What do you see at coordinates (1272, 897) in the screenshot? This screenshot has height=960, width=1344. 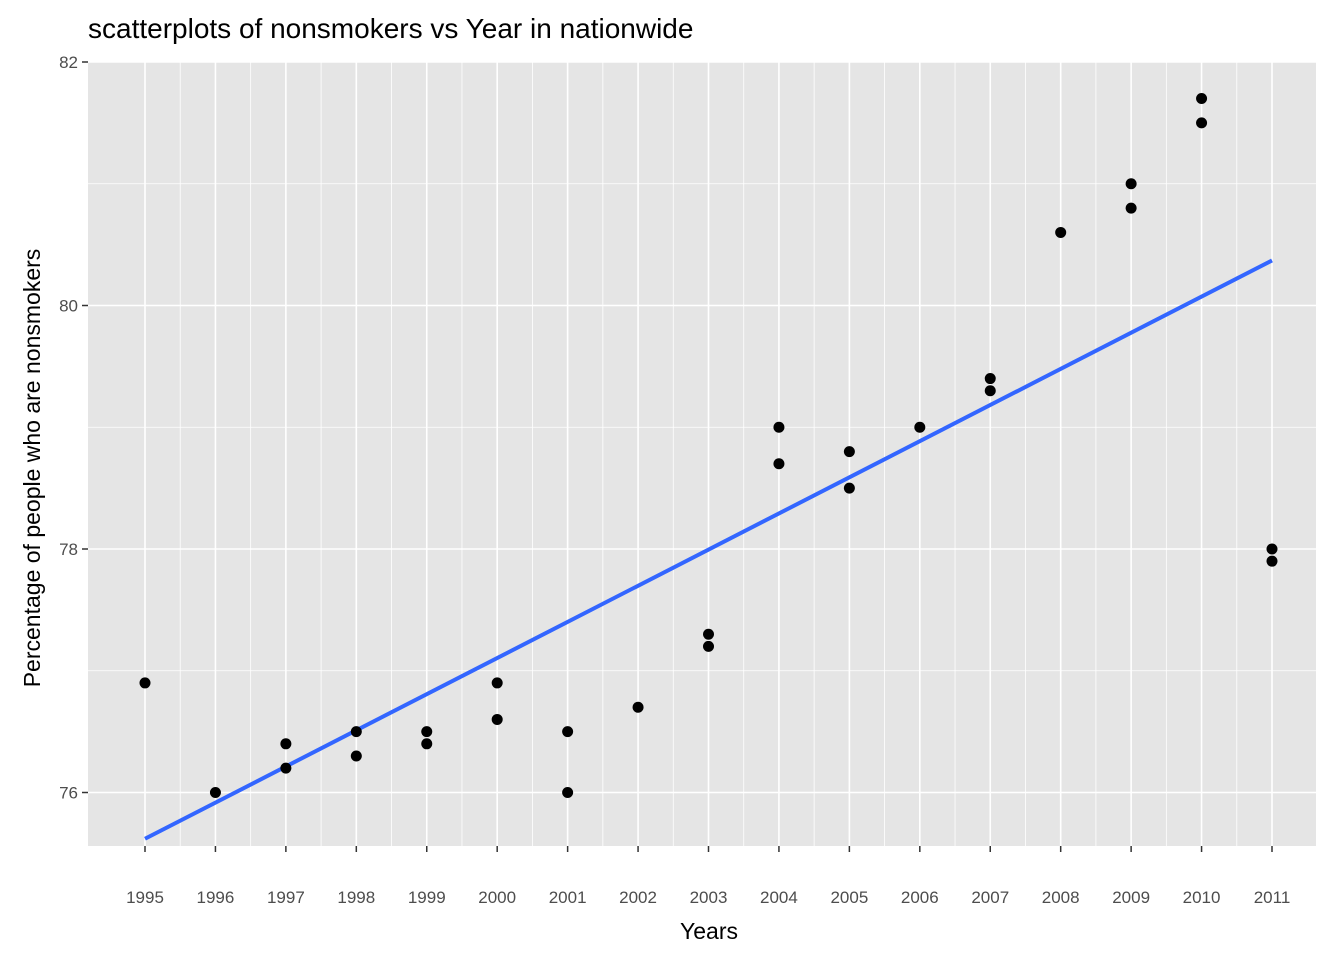 I see `x-tick-label: 2011` at bounding box center [1272, 897].